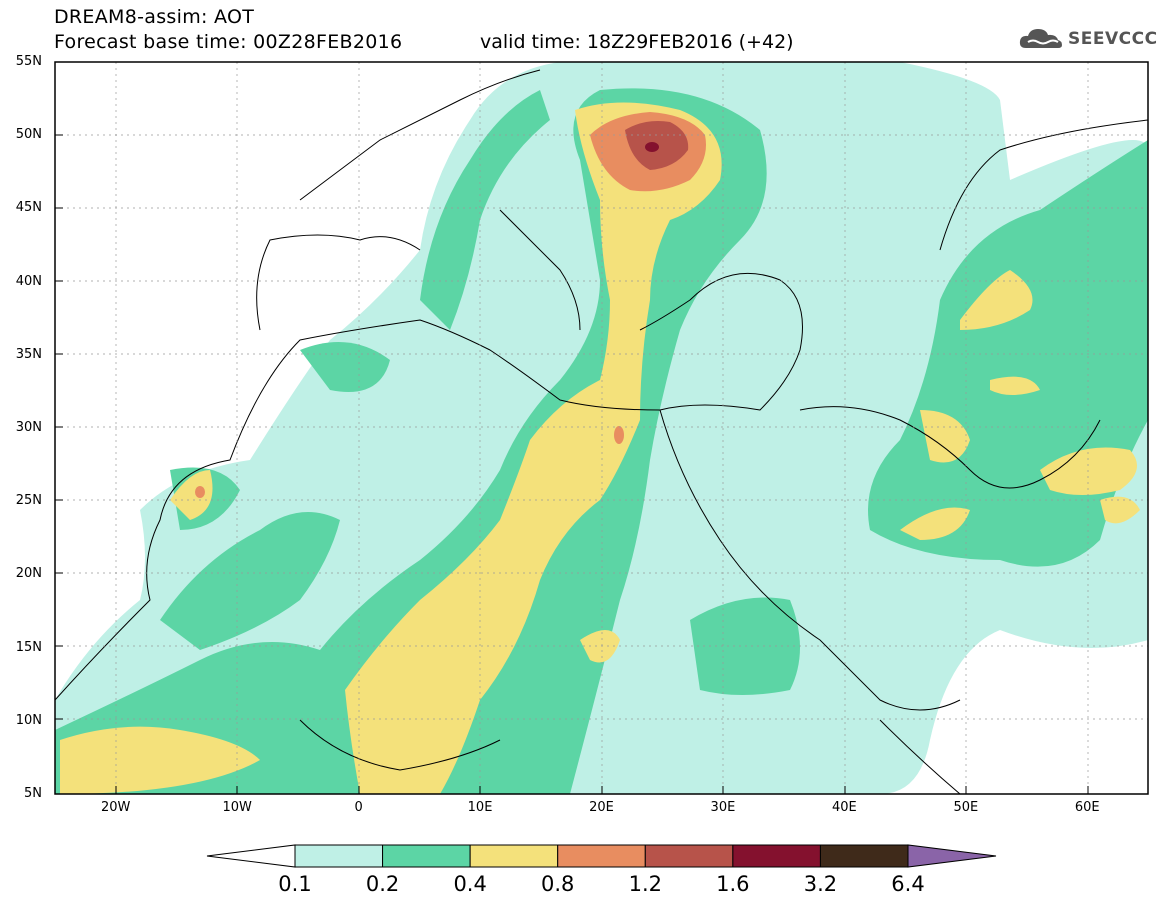  I want to click on logo-text: SEEVCCC, so click(1113, 39).